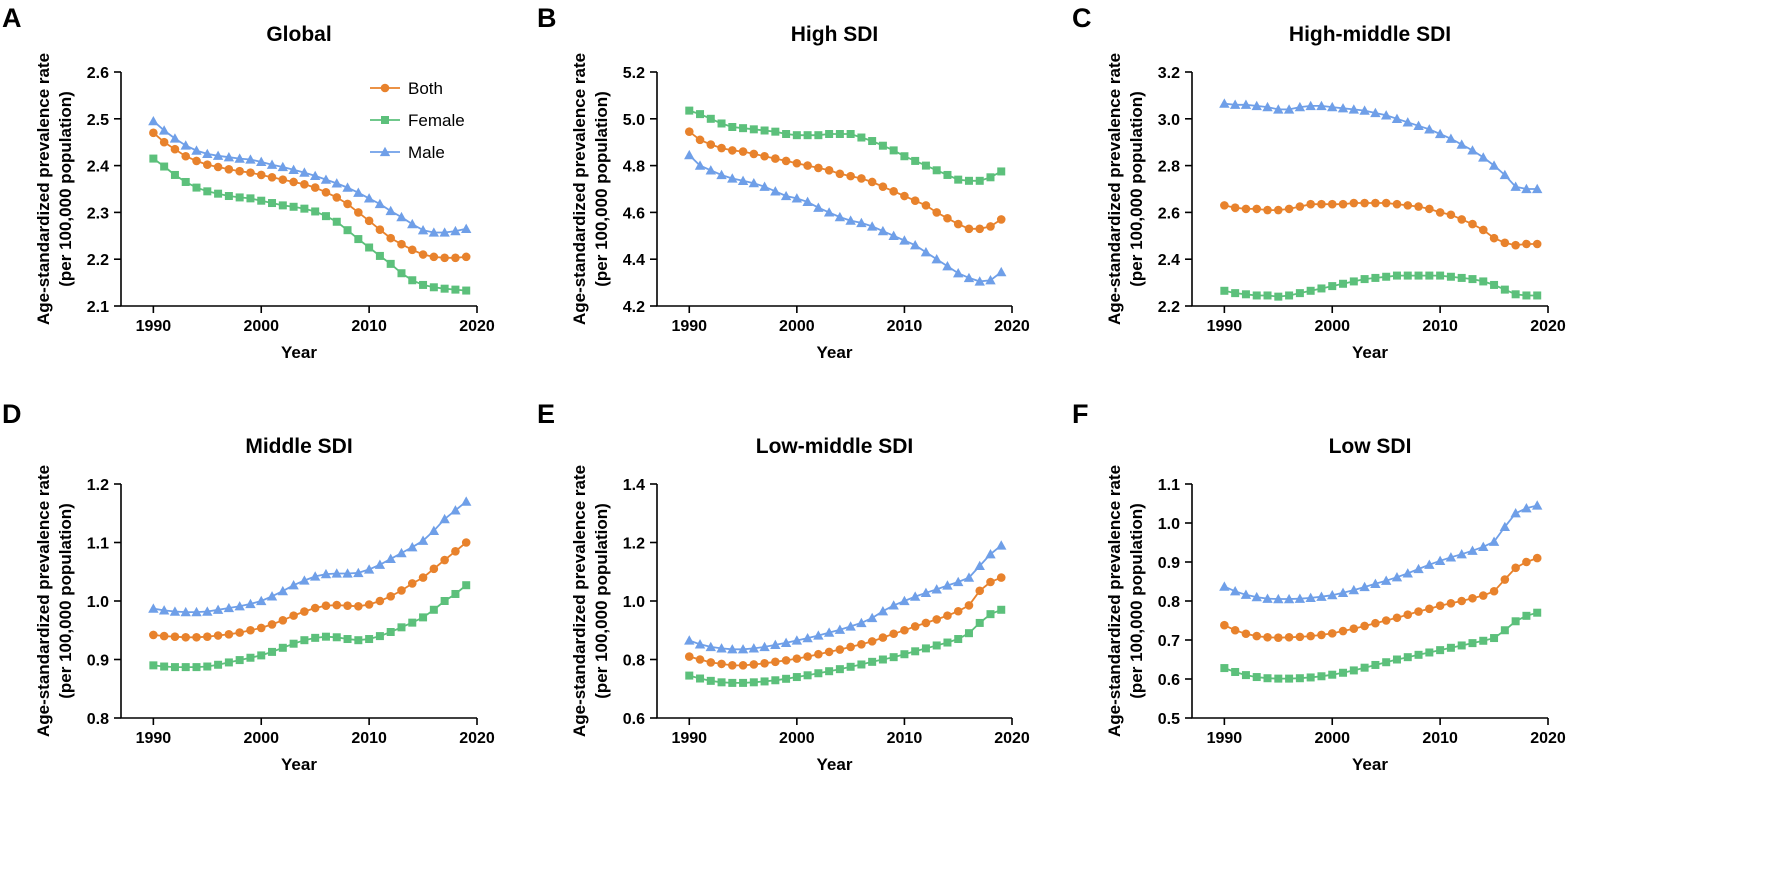  Describe the element at coordinates (385, 120) in the screenshot. I see `legend-marker` at that location.